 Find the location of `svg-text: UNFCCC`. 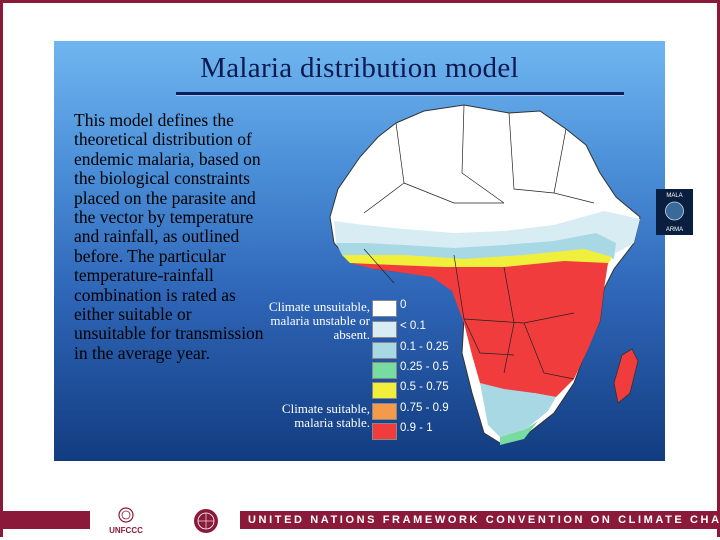

svg-text: UNFCCC is located at coordinates (126, 530).